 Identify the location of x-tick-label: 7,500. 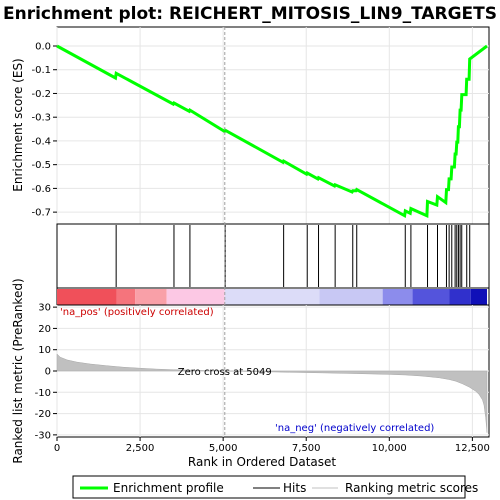
(306, 448).